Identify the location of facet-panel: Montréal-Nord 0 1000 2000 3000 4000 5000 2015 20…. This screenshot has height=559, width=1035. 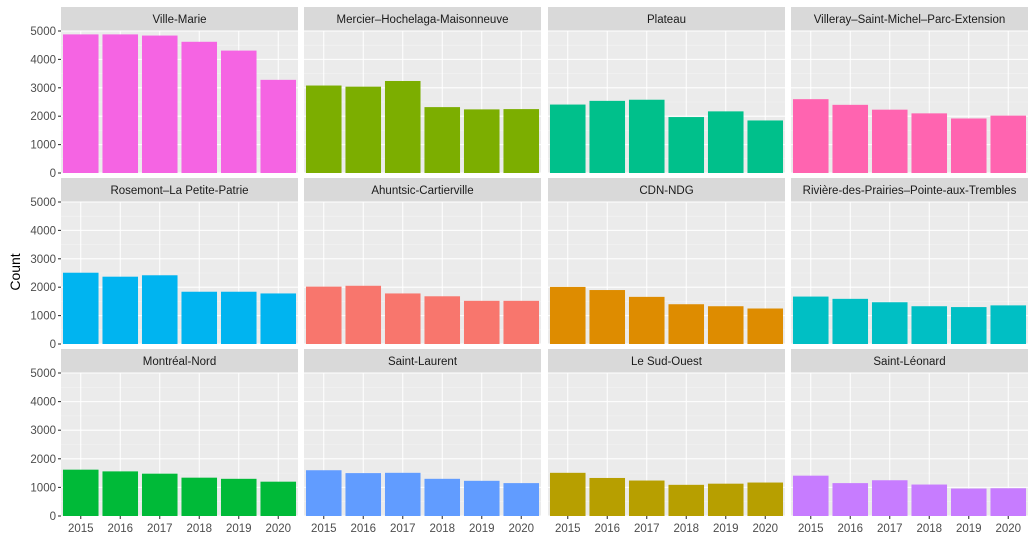
(164, 442).